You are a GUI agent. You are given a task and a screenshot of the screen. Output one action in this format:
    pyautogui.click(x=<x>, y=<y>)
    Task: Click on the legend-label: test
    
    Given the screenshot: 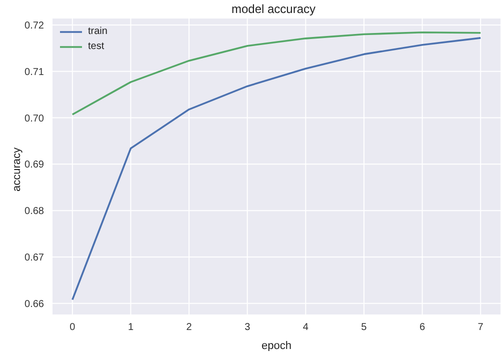 What is the action you would take?
    pyautogui.click(x=96, y=46)
    